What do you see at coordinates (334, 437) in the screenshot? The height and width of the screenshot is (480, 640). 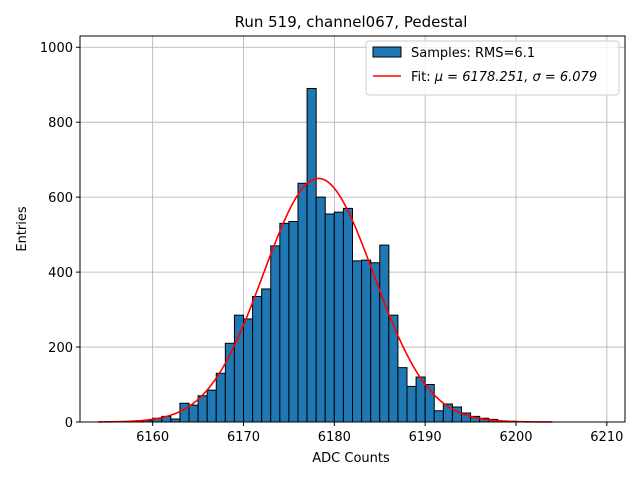 I see `x-tick-label: 6180` at bounding box center [334, 437].